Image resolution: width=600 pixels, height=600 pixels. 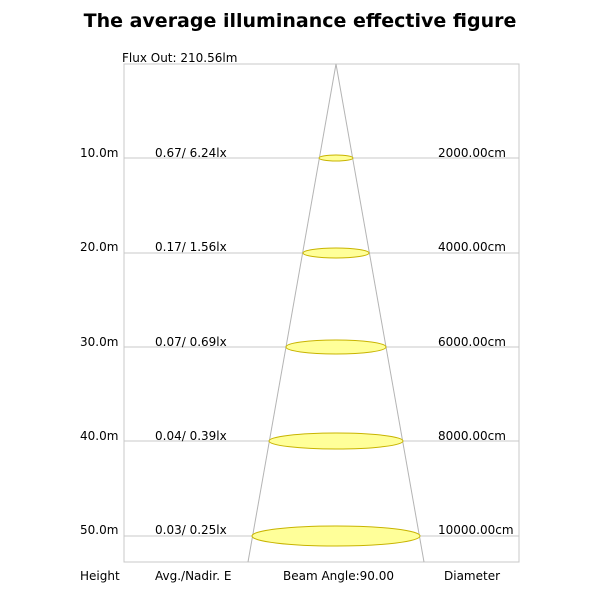 What do you see at coordinates (191, 247) in the screenshot?
I see `illuminance-label: 0.17/ 1.56lx` at bounding box center [191, 247].